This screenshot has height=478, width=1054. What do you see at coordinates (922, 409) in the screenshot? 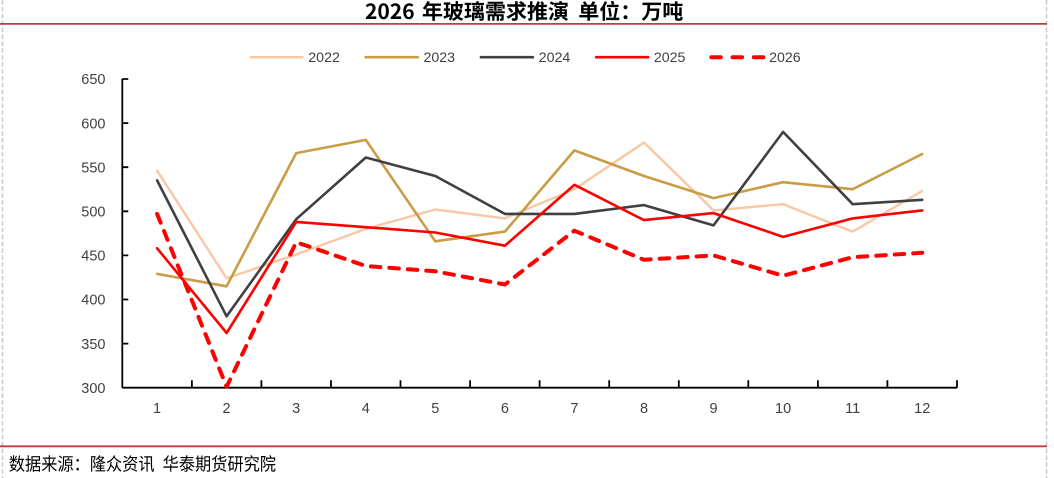
I see `svg-text: 12` at bounding box center [922, 409].